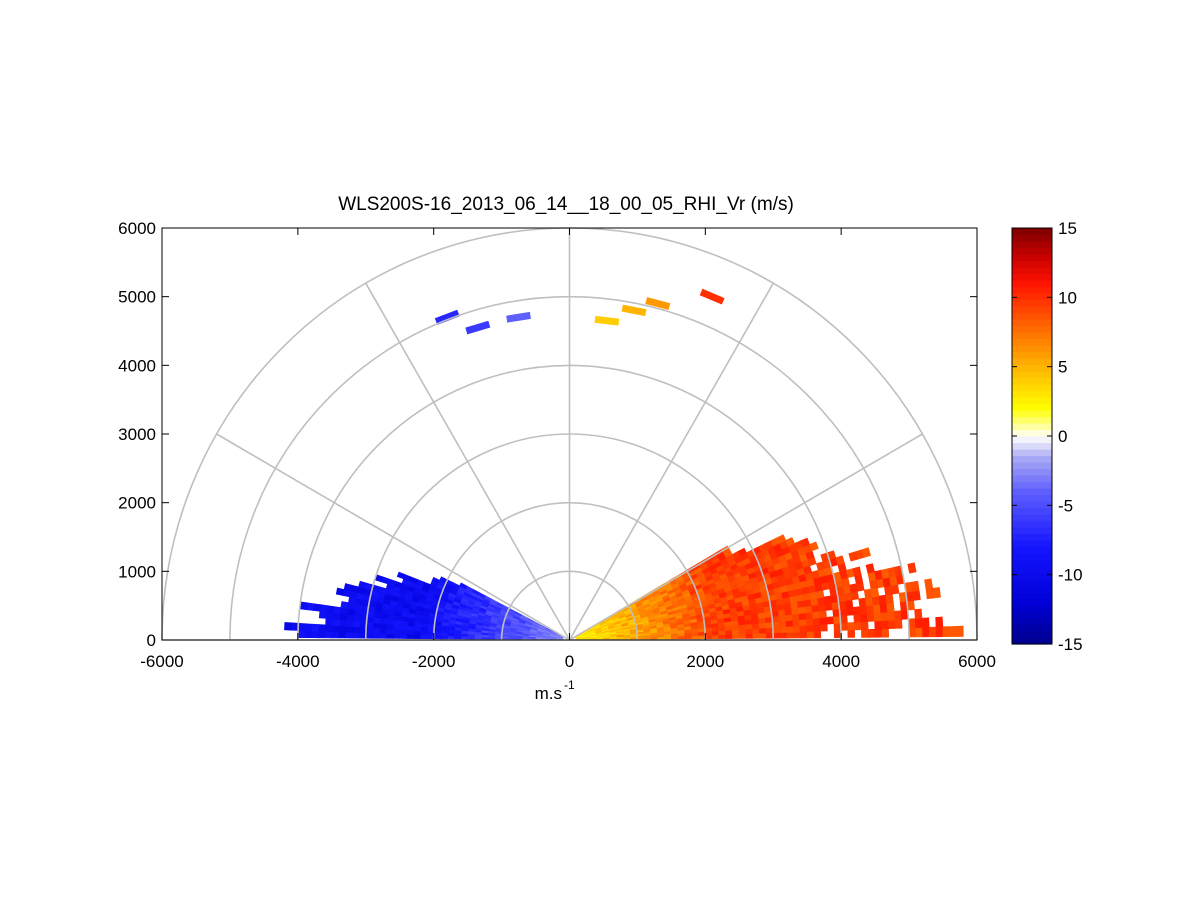  I want to click on y-tick-label: 1000, so click(137, 571).